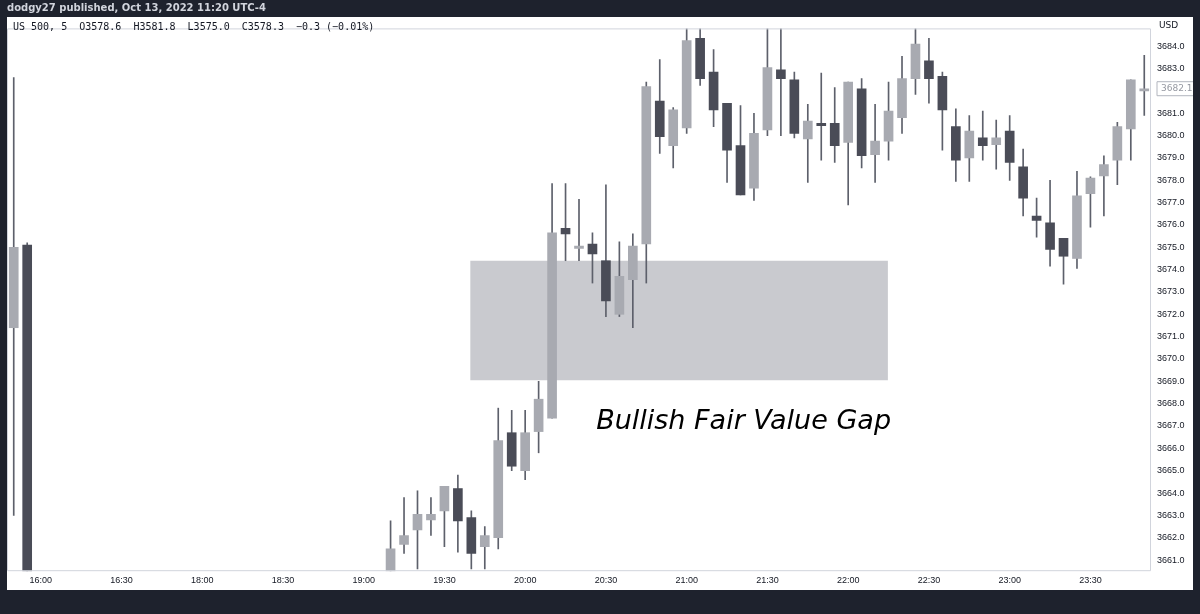 The height and width of the screenshot is (614, 1200). Describe the element at coordinates (1171, 179) in the screenshot. I see `y-tick-label: 3678.0` at that location.